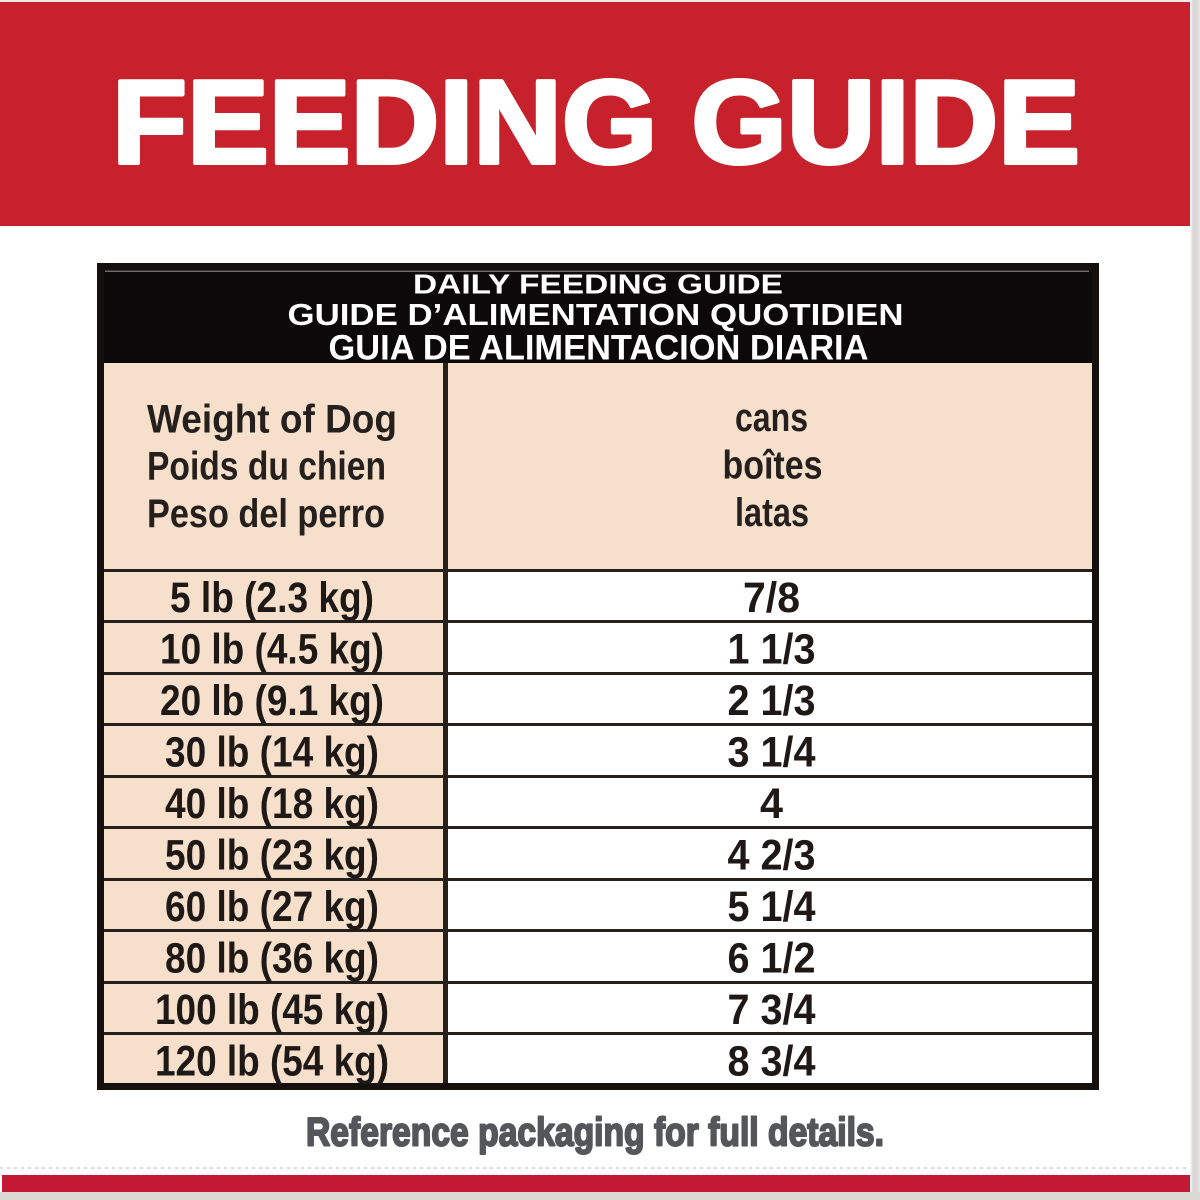 The width and height of the screenshot is (1200, 1200). What do you see at coordinates (272, 959) in the screenshot?
I see `svg-text: 80 lb (36 kg)` at bounding box center [272, 959].